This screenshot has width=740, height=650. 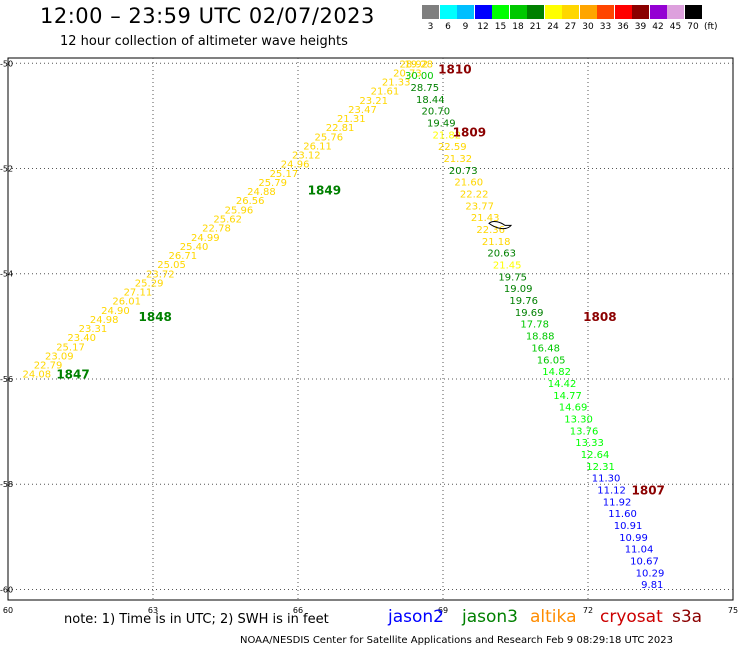 What do you see at coordinates (317, 146) in the screenshot?
I see `swh-value-west: 26.11` at bounding box center [317, 146].